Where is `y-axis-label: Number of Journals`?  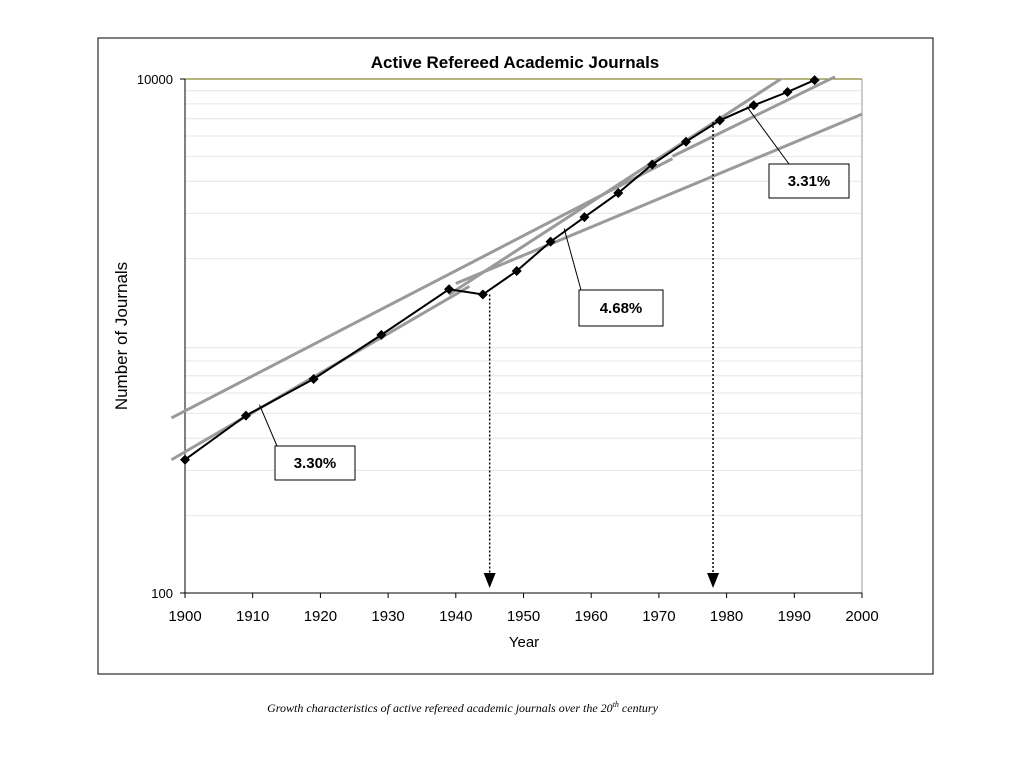
y-axis-label: Number of Journals is located at coordinates (121, 336).